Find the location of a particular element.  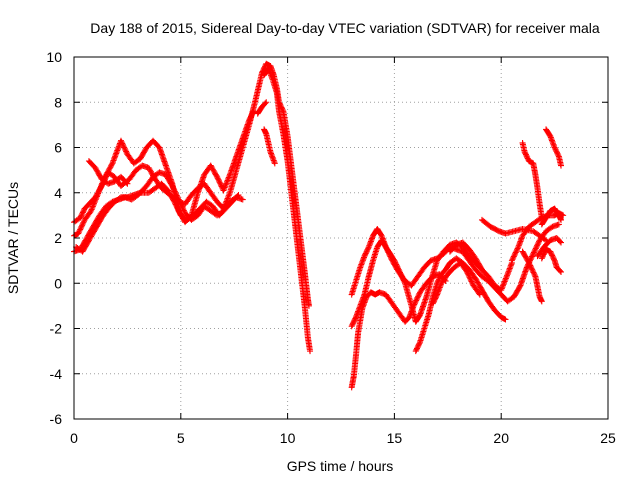

x-tick-label: 25 is located at coordinates (608, 438).